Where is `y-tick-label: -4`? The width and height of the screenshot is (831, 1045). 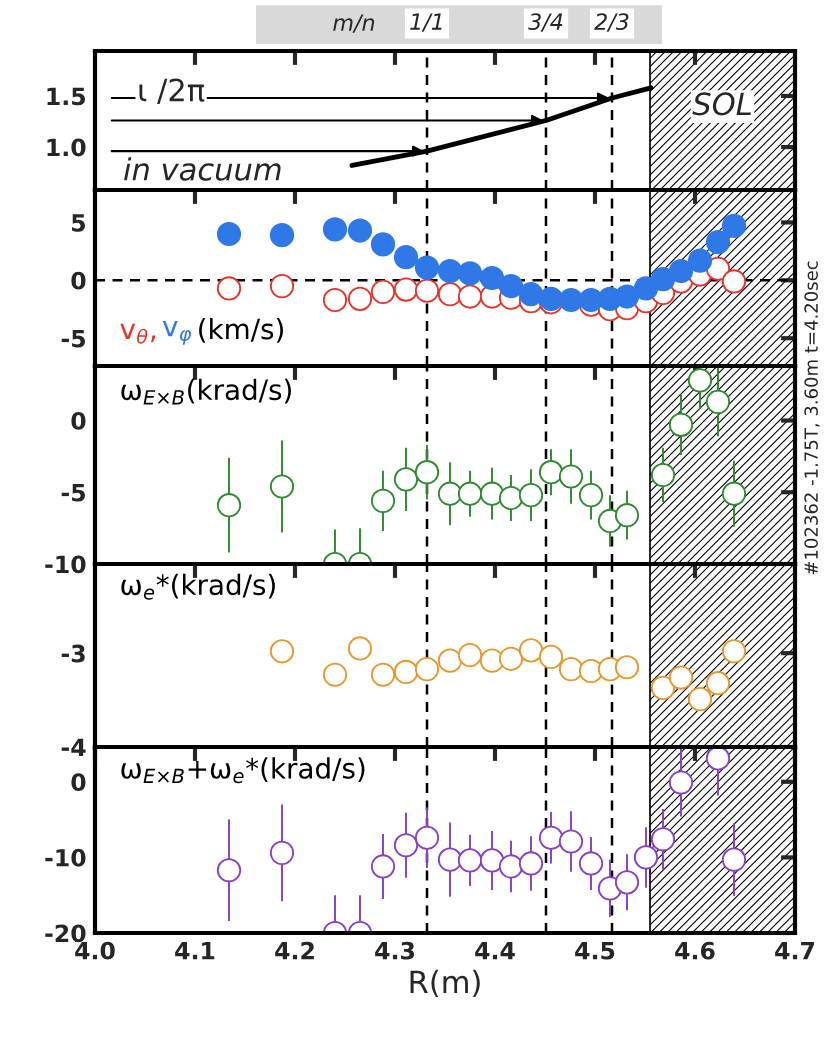
y-tick-label: -4 is located at coordinates (73, 747).